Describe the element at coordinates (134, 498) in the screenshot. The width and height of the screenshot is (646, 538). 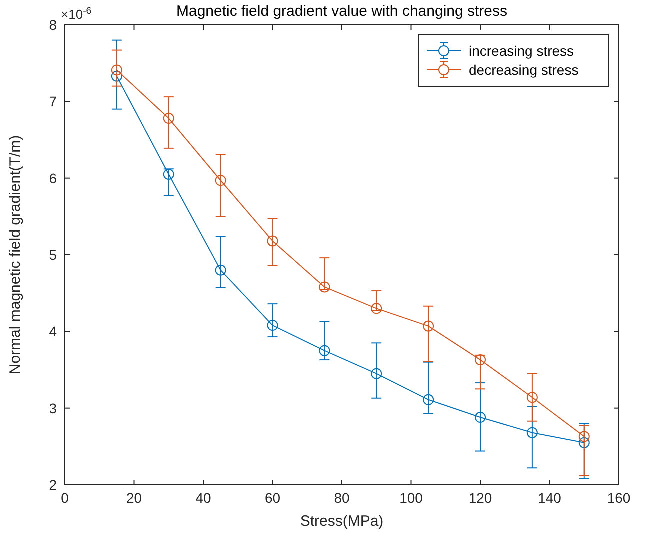
I see `x-tick-label: 20` at that location.